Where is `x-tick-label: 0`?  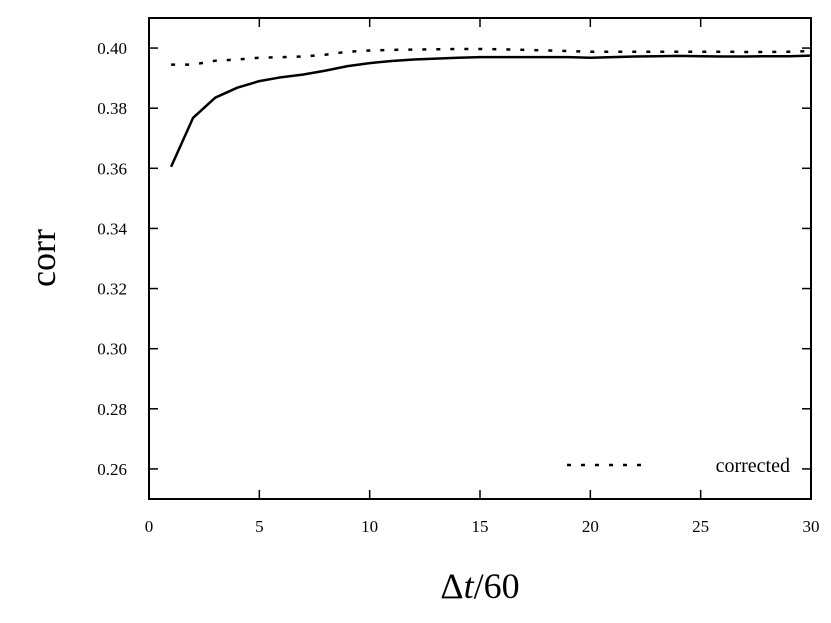 x-tick-label: 0 is located at coordinates (149, 526).